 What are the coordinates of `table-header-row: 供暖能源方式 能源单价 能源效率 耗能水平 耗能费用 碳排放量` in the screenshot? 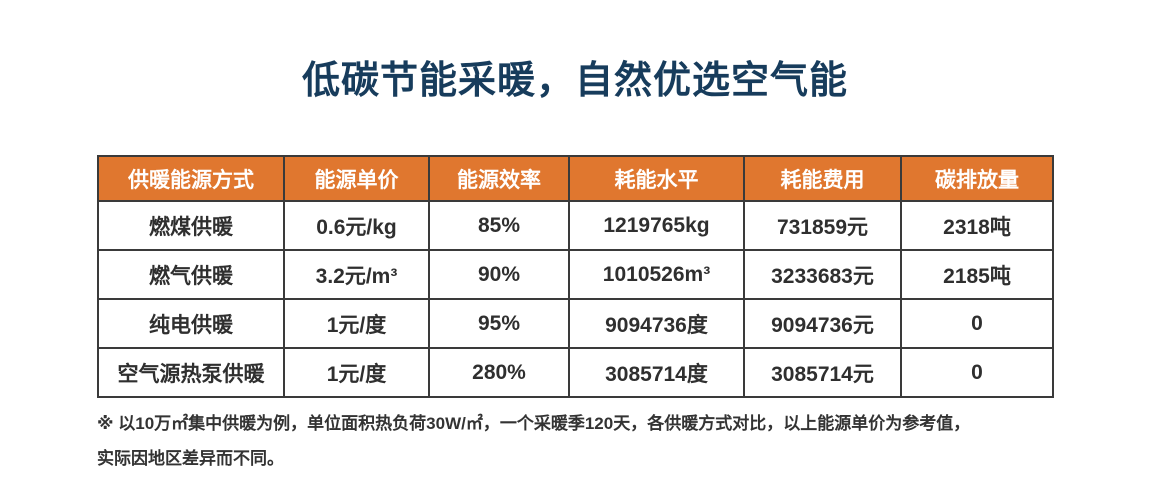 It's located at (575, 178).